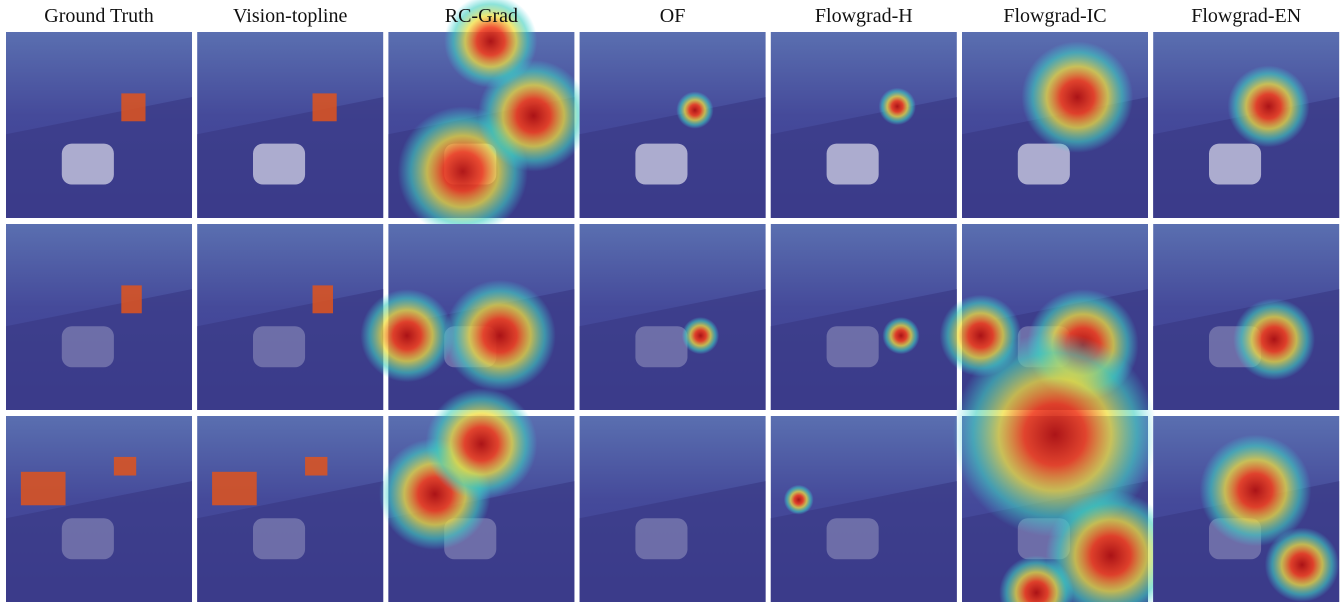 This screenshot has height=602, width=1343. I want to click on column-header: Vision-topline, so click(290, 16).